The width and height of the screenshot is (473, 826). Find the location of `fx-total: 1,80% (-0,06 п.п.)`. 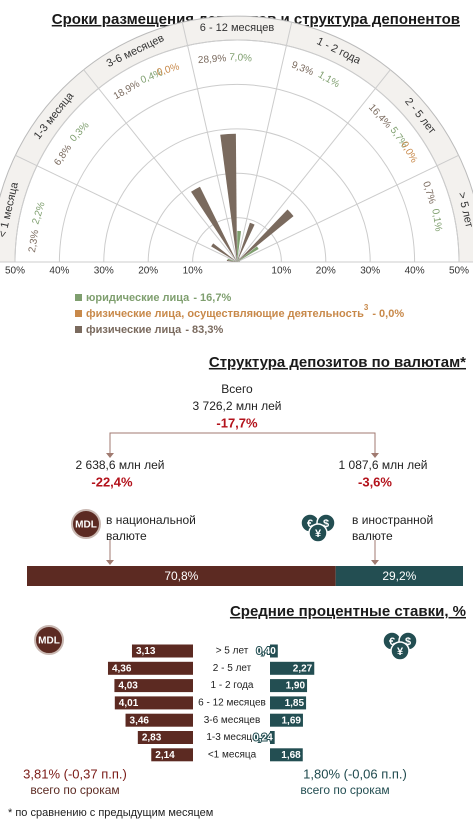

fx-total: 1,80% (-0,06 п.п.) is located at coordinates (355, 773).